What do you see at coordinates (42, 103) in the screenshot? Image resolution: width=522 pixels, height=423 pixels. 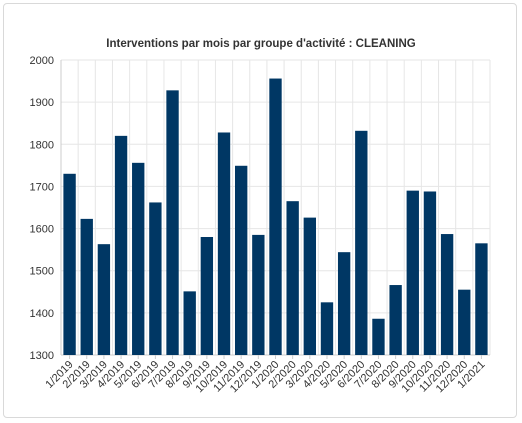 I see `y-tick-label: 1900` at bounding box center [42, 103].